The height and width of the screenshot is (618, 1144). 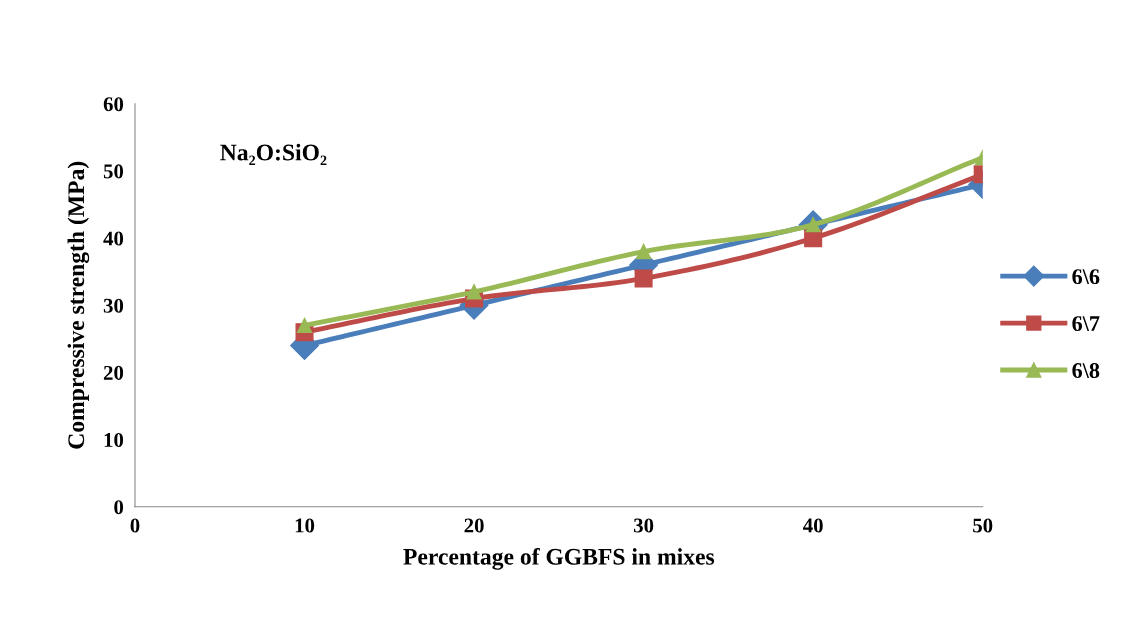 I want to click on annotation: Na₂O:SiO₂, so click(x=273, y=154).